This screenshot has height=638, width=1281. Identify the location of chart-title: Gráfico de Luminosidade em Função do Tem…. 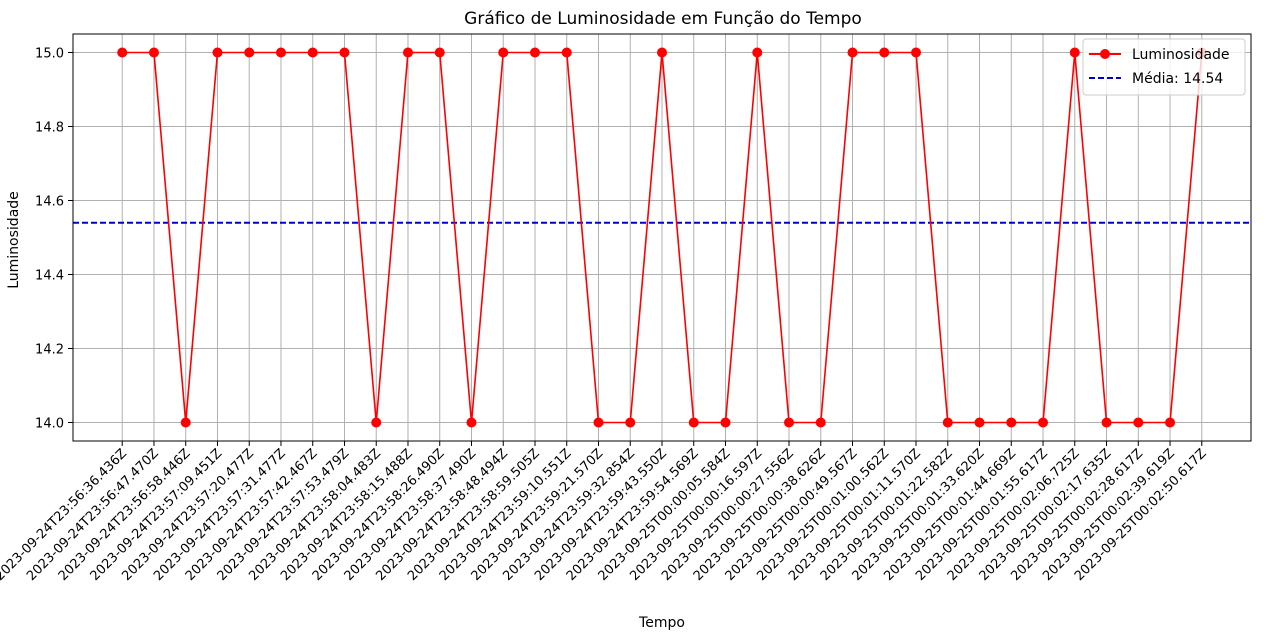
(663, 19).